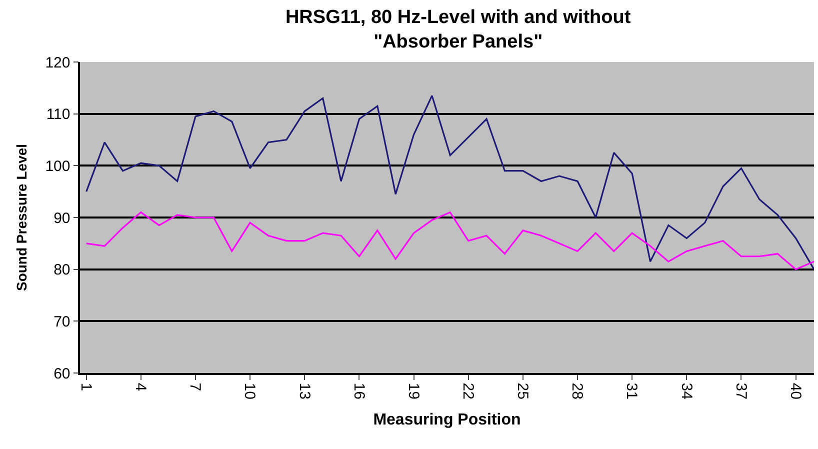 This screenshot has height=449, width=818. Describe the element at coordinates (58, 115) in the screenshot. I see `y-tick-label: 110` at that location.